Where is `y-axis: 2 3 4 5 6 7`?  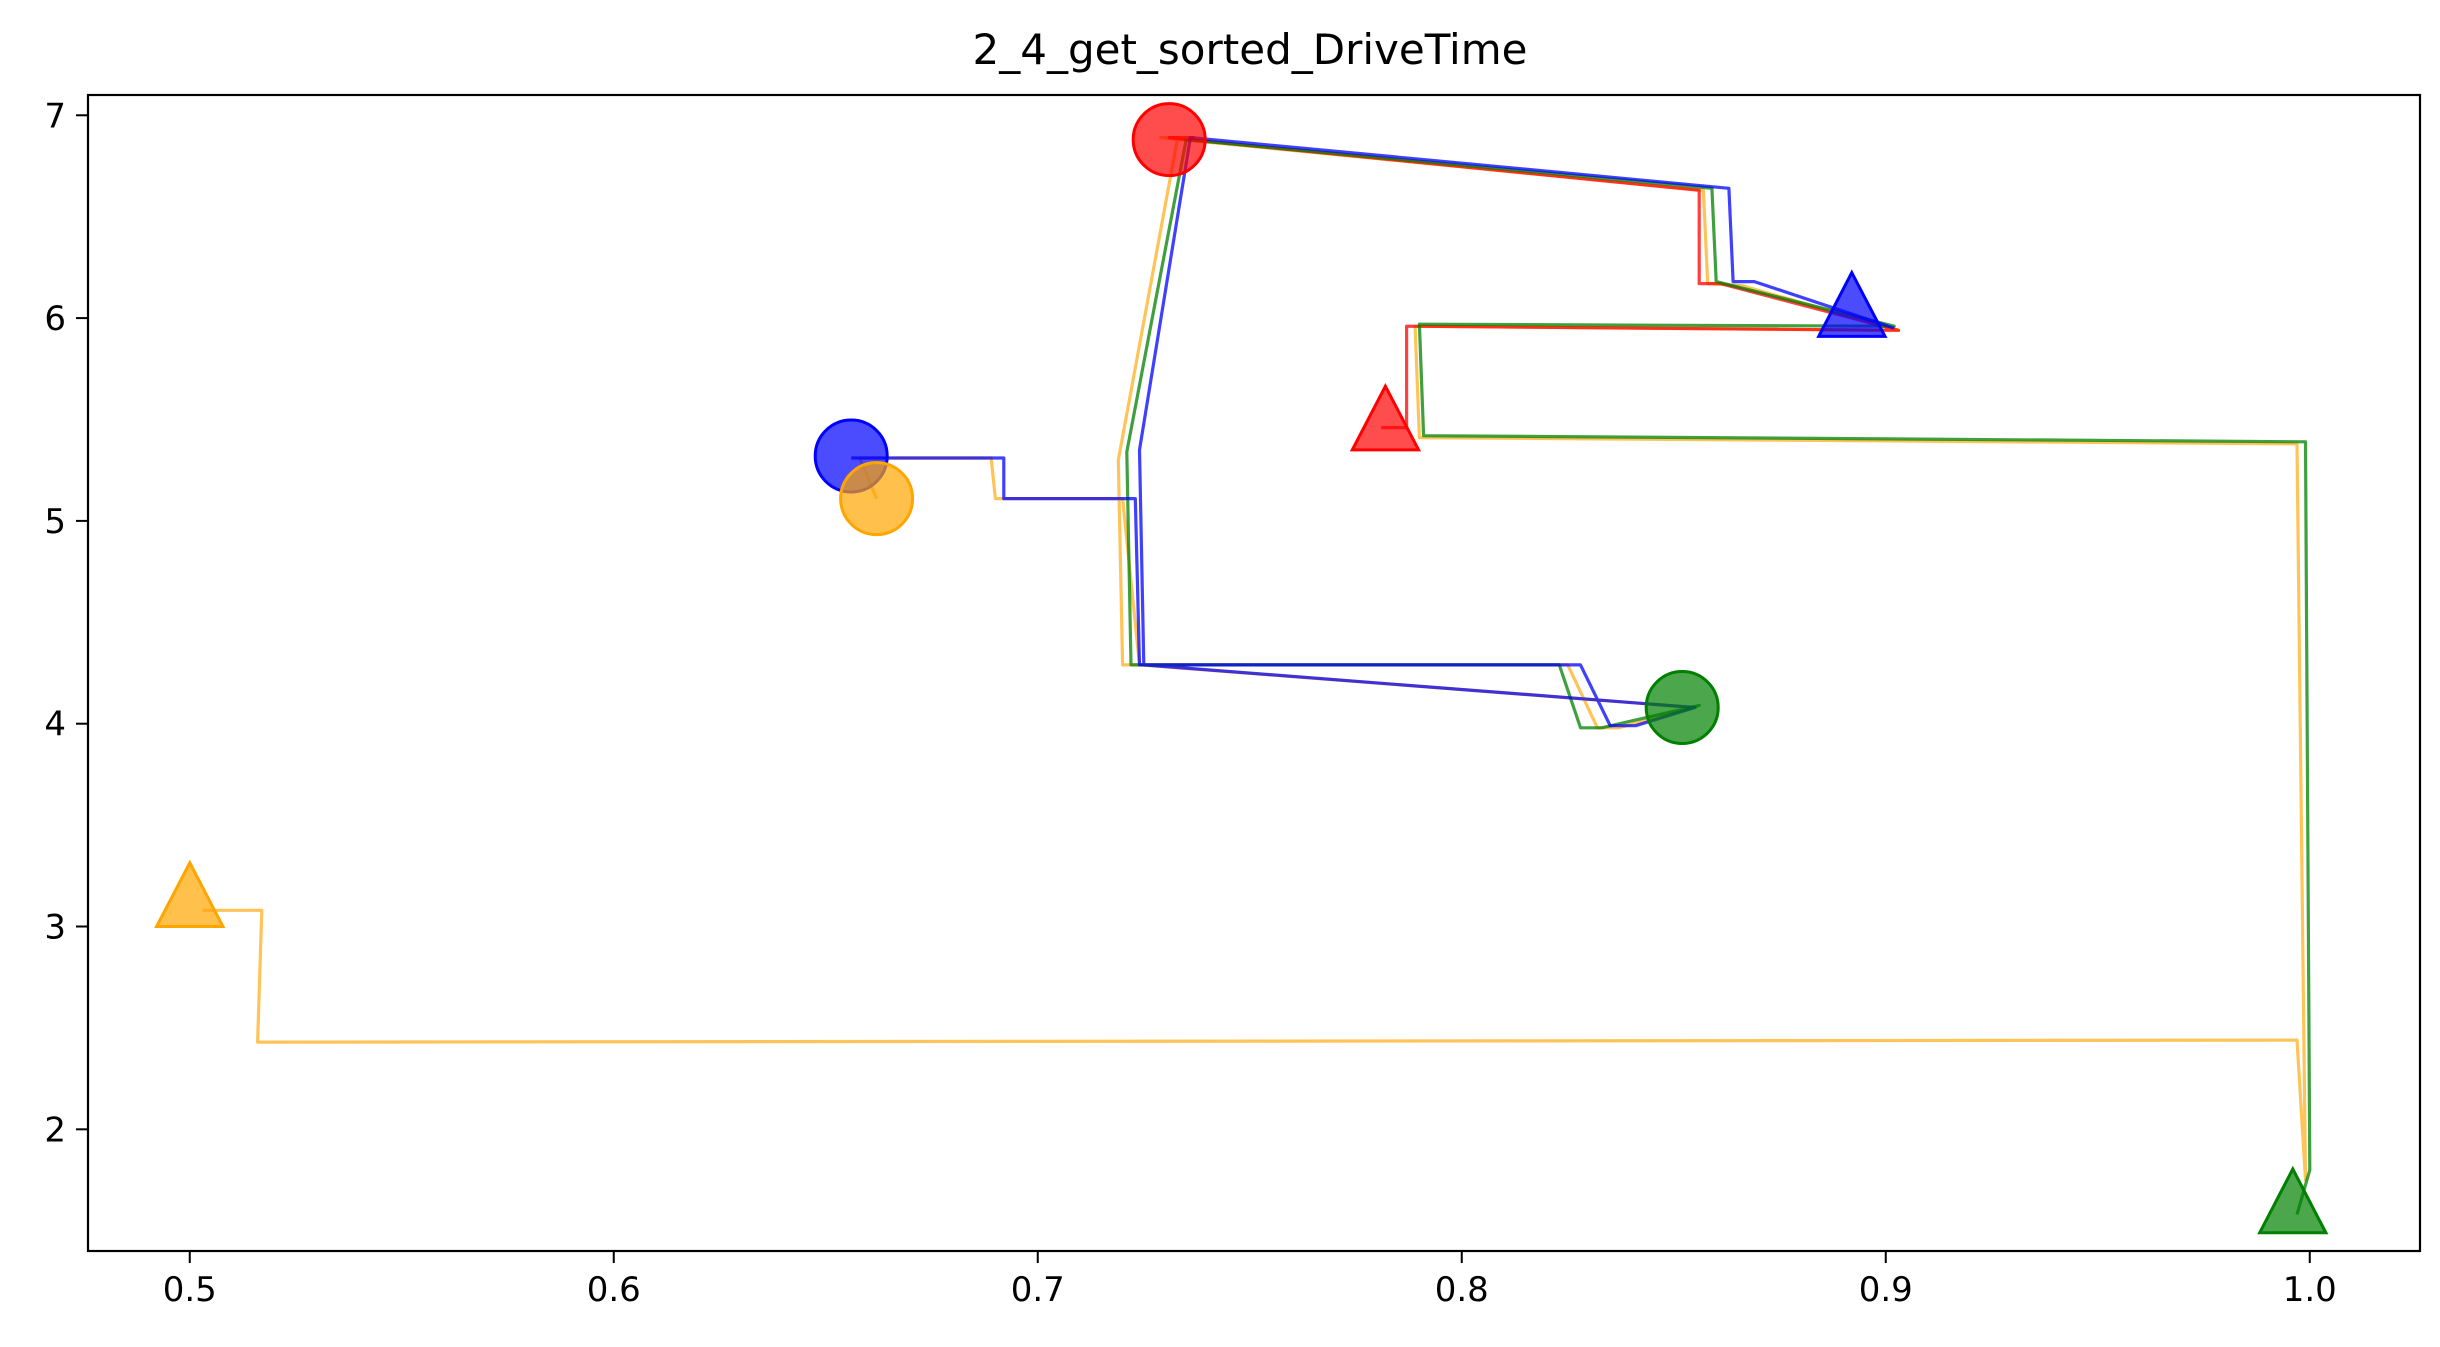 y-axis: 2 3 4 5 6 7 is located at coordinates (66, 623).